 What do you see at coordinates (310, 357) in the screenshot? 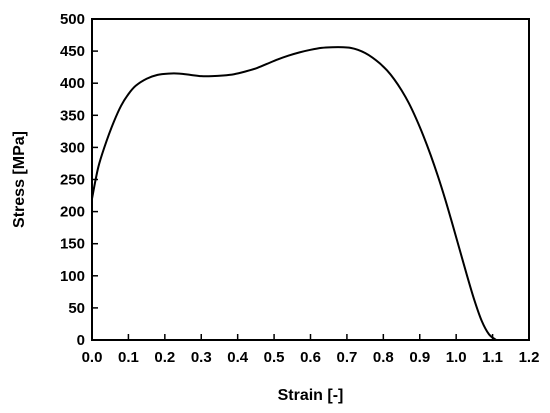
I see `x-tick-label: 0.6` at bounding box center [310, 357].